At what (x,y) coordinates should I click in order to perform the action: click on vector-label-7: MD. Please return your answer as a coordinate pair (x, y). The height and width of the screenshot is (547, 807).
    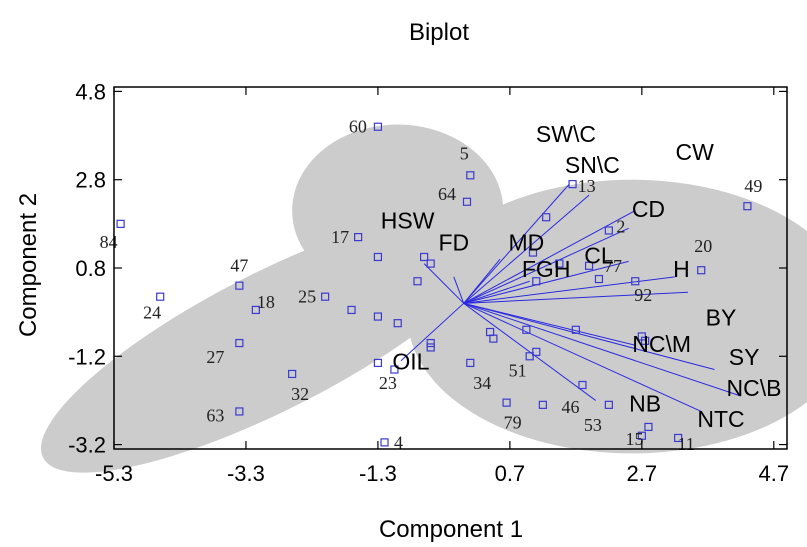
    Looking at the image, I should click on (526, 242).